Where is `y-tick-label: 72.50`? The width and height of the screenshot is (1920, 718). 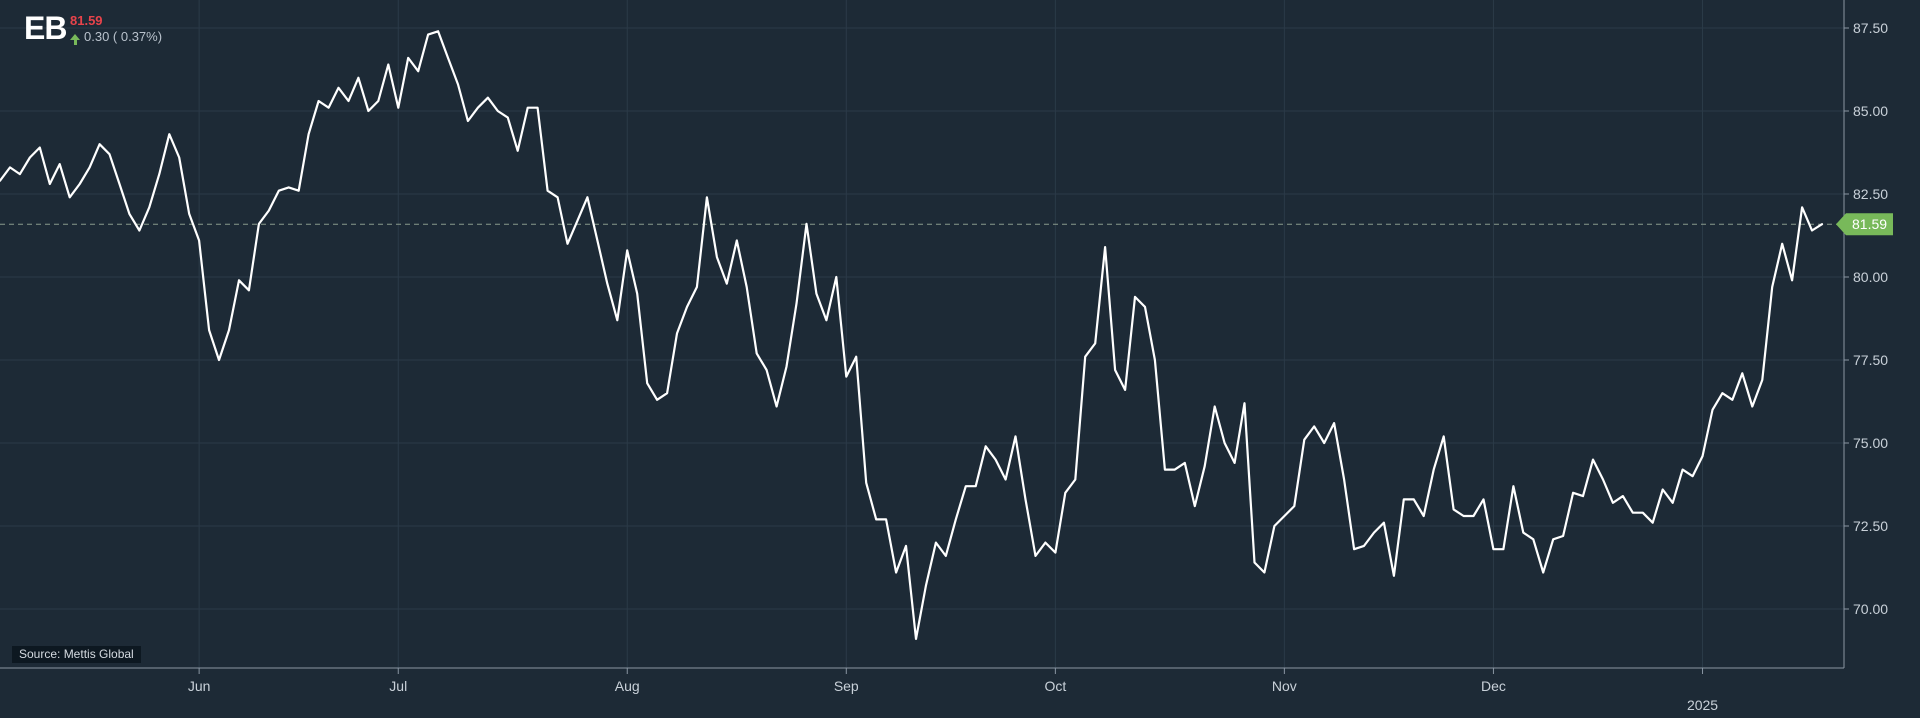
y-tick-label: 72.50 is located at coordinates (1870, 526).